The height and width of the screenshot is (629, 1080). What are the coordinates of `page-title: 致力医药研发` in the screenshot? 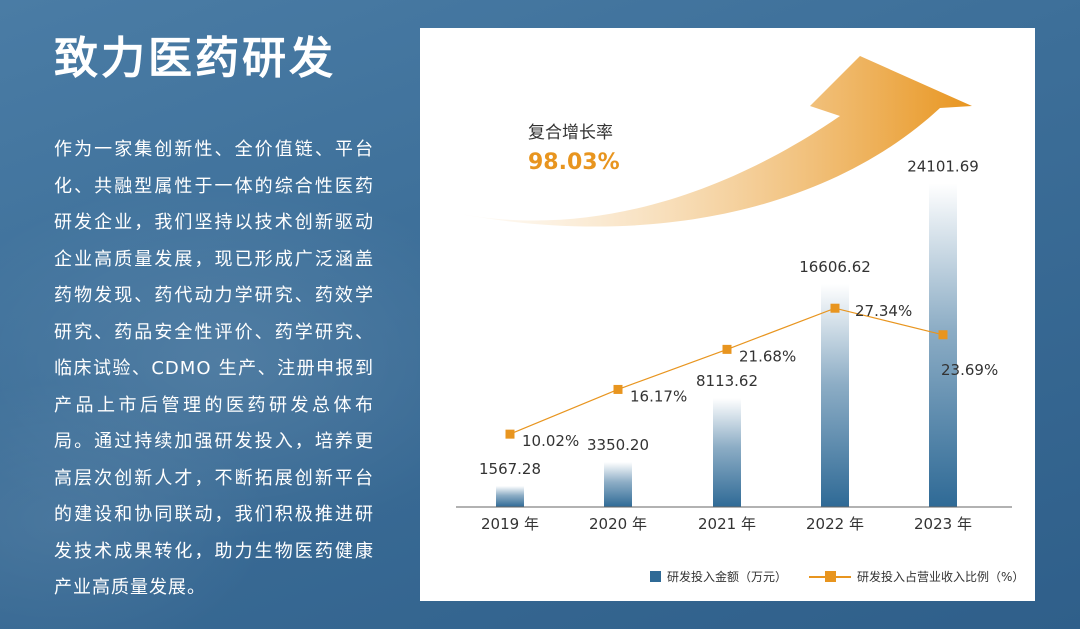 It's located at (195, 58).